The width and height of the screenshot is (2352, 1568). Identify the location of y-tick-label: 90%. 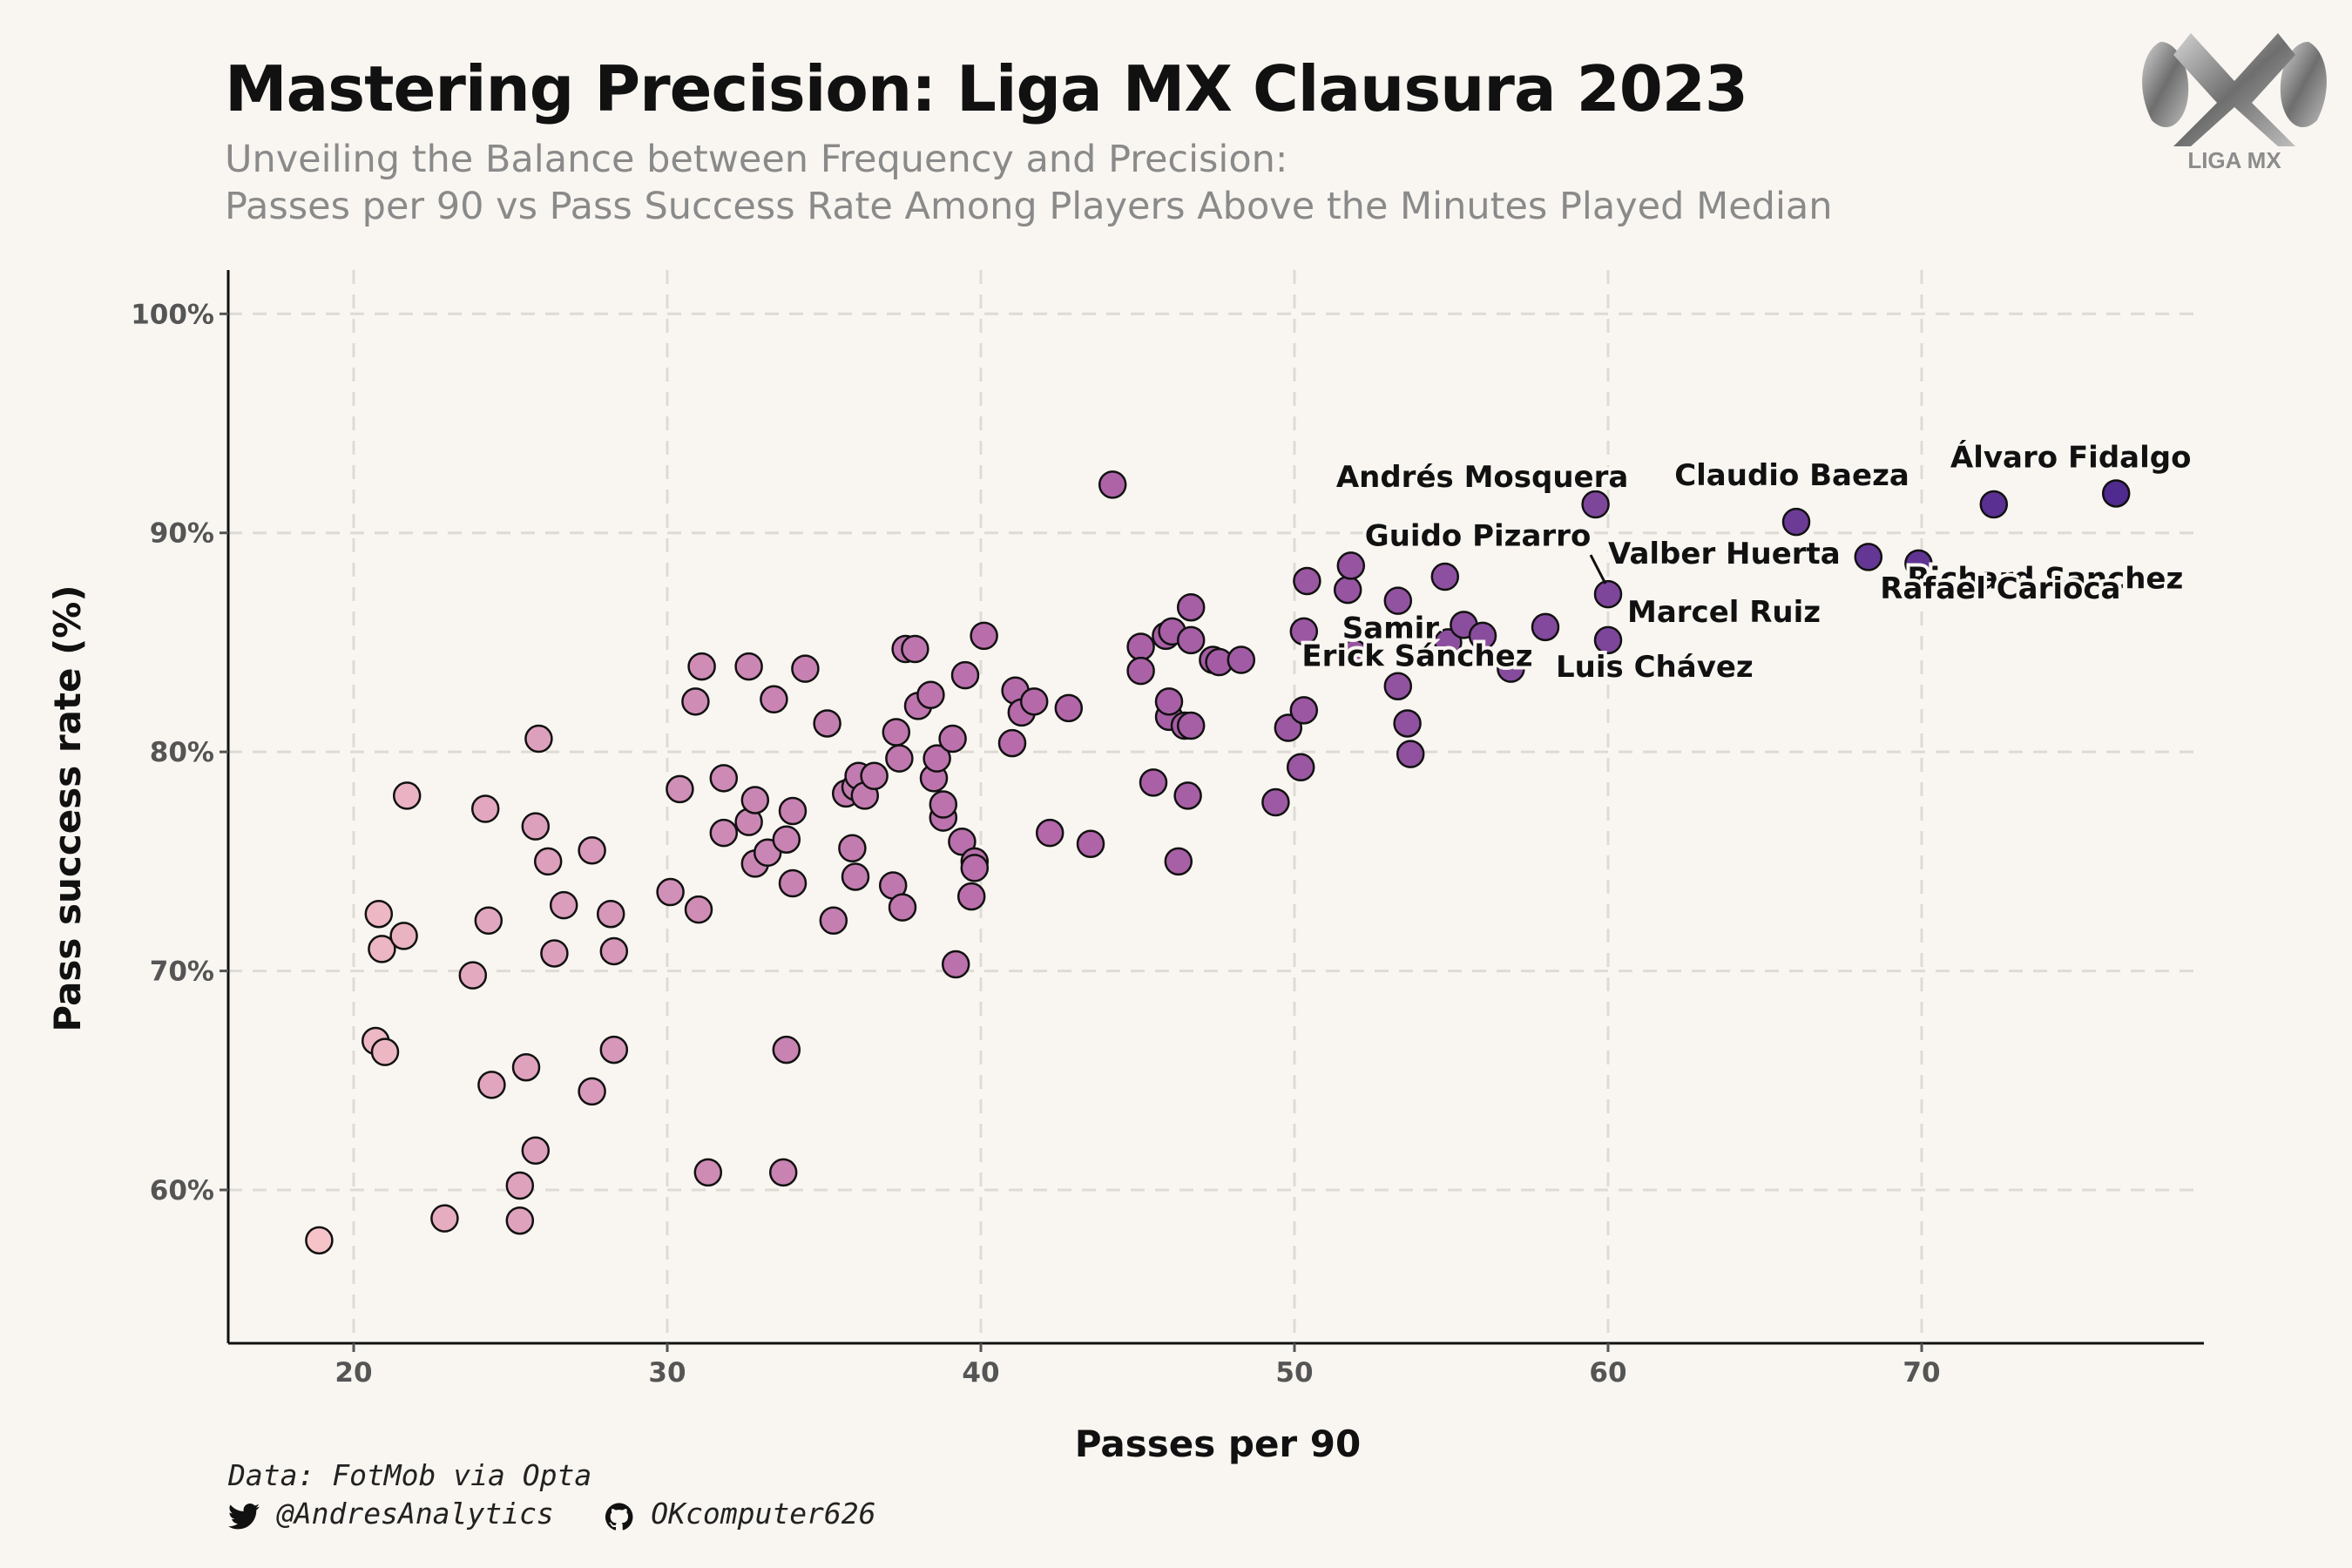
(182, 534).